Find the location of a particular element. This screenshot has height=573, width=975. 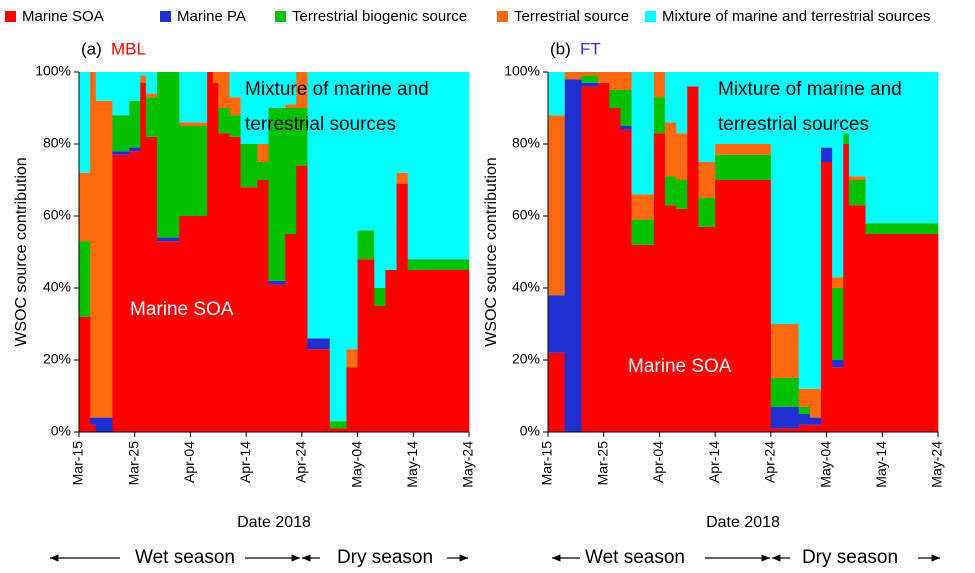

x-tick-label: Apr-04 is located at coordinates (658, 462).